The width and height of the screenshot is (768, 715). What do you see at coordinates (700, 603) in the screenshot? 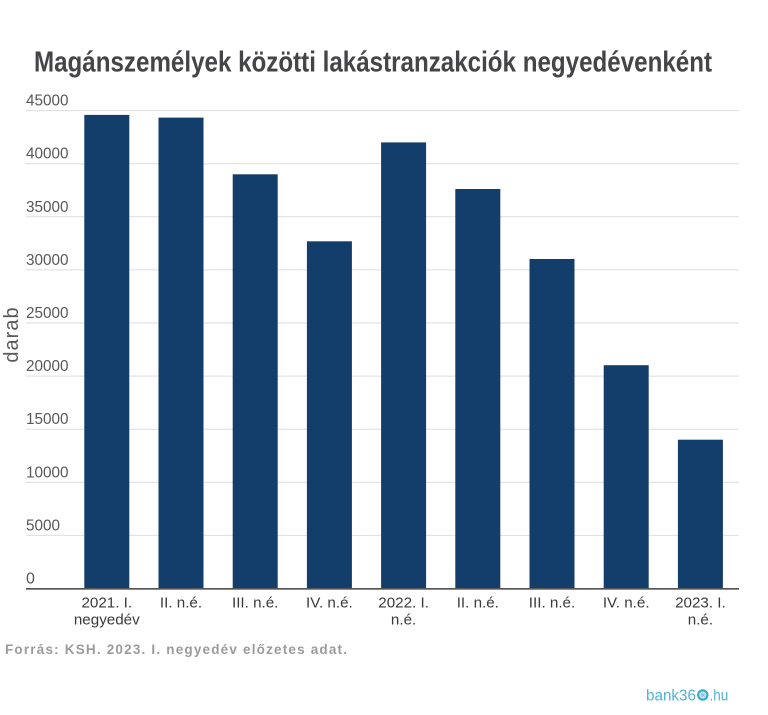
I see `svg-text: 2023. I.` at bounding box center [700, 603].